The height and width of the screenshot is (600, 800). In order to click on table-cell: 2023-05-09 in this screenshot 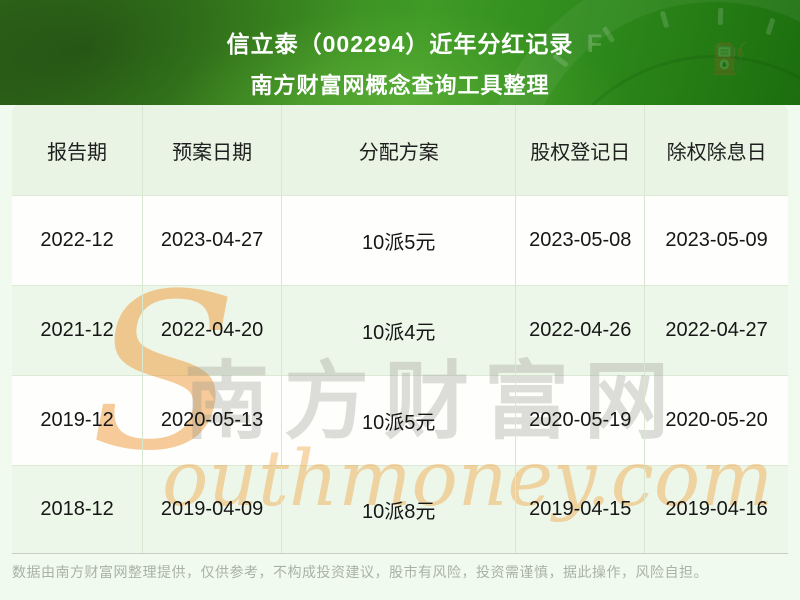, I will do `click(716, 240)`.